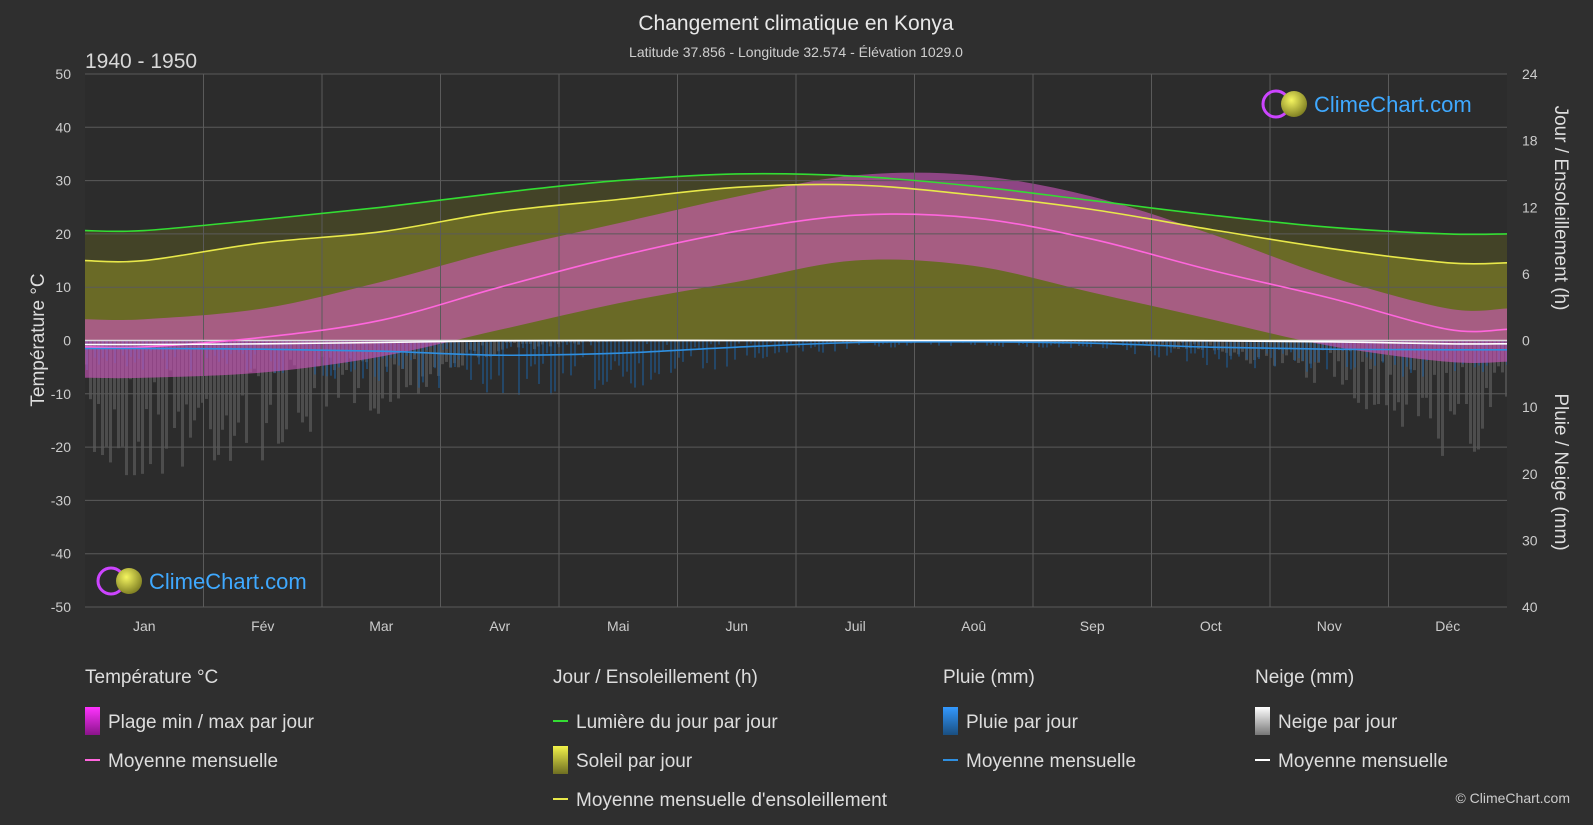  Describe the element at coordinates (677, 722) in the screenshot. I see `legend-item-label: Lumière du jour par jour` at that location.